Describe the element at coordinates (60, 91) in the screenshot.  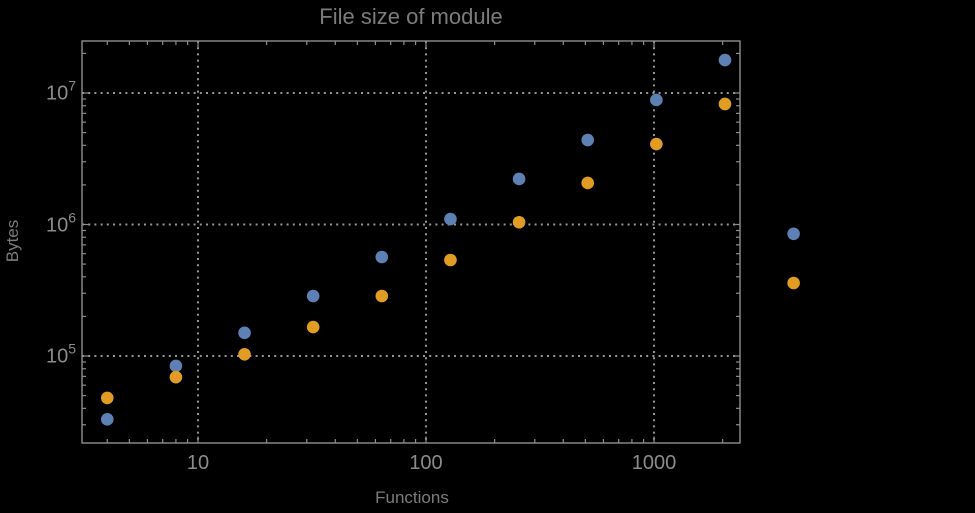
I see `y-tick-label: 10⁷` at that location.